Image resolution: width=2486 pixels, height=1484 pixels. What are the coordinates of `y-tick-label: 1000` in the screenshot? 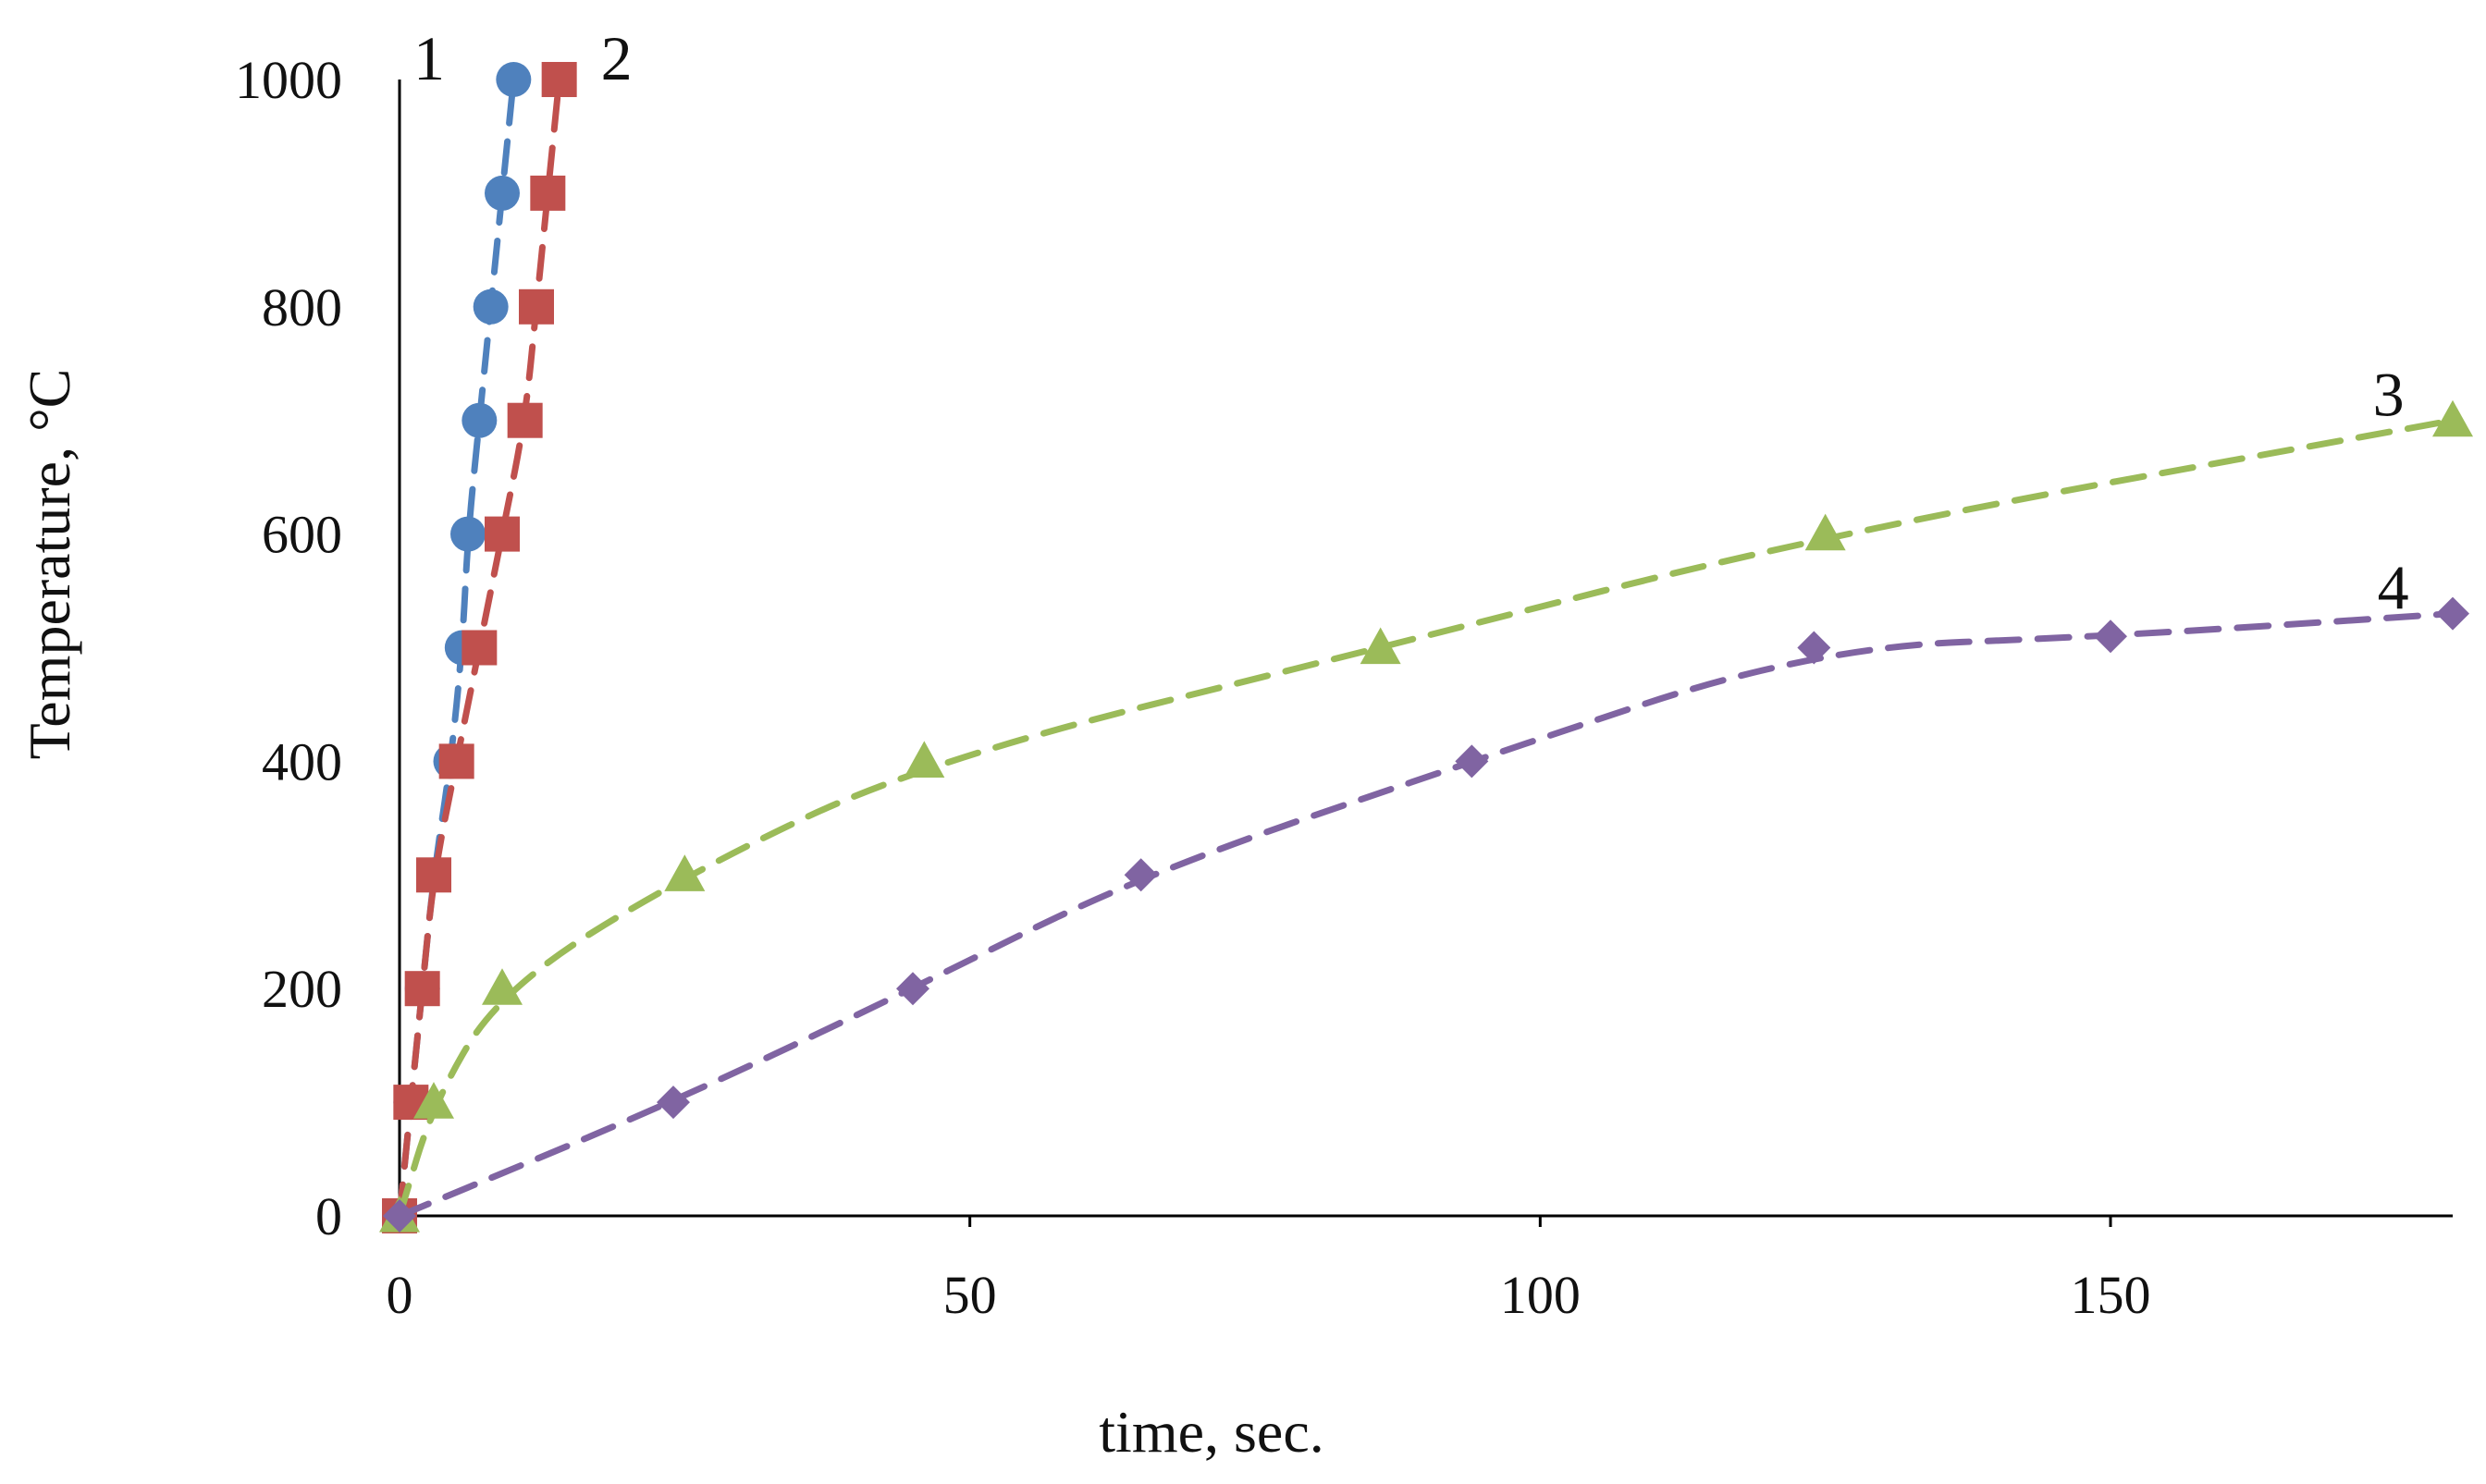 It's located at (288, 80).